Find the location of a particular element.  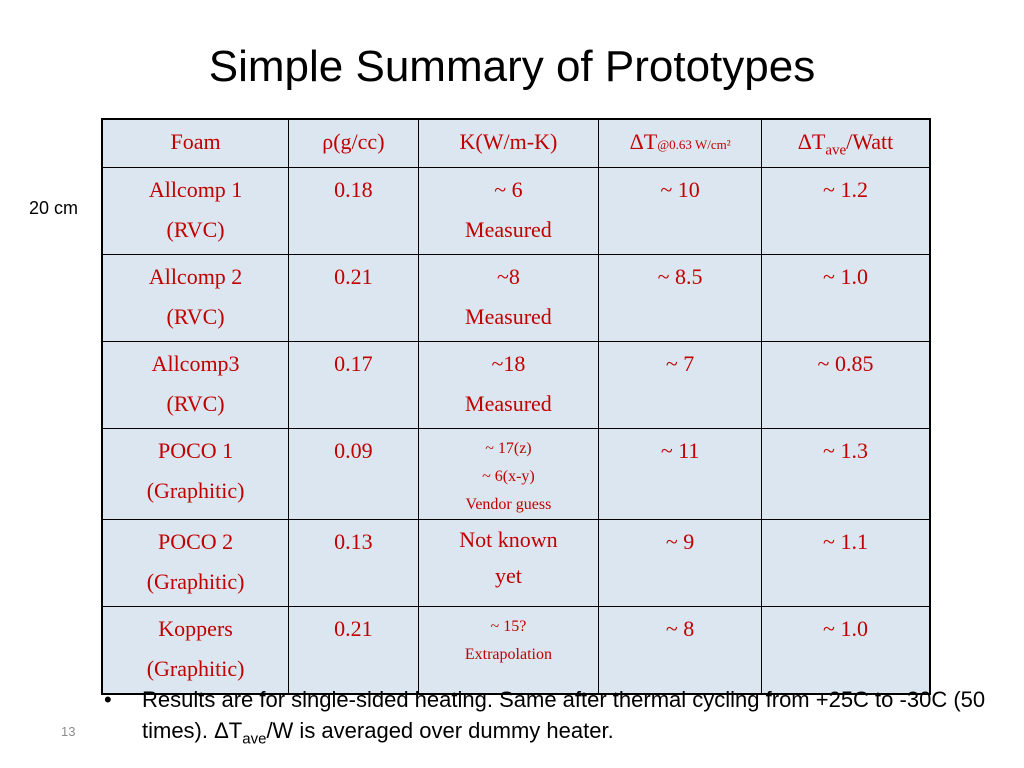

conductivity-value-xy: ~ 6(x-y) is located at coordinates (508, 476).